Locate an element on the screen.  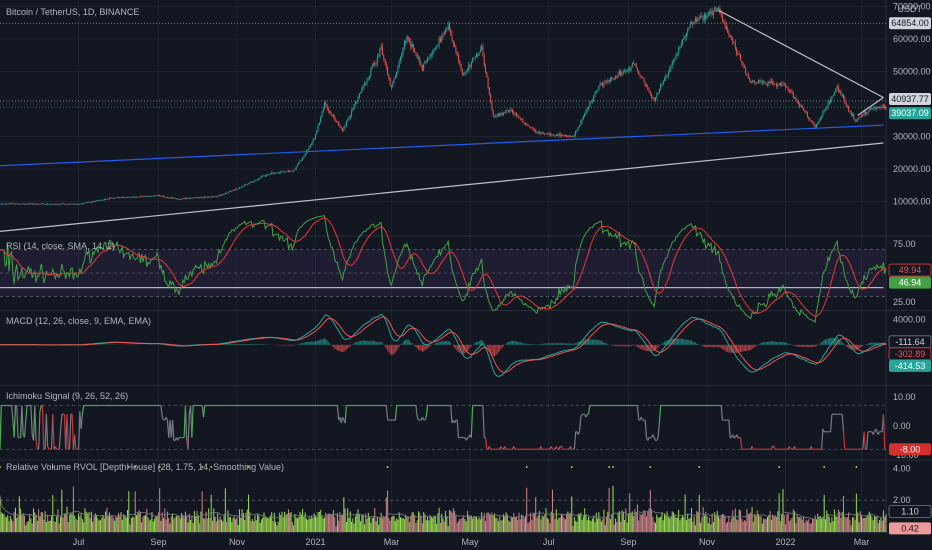
rvol-pane is located at coordinates (443, 499).